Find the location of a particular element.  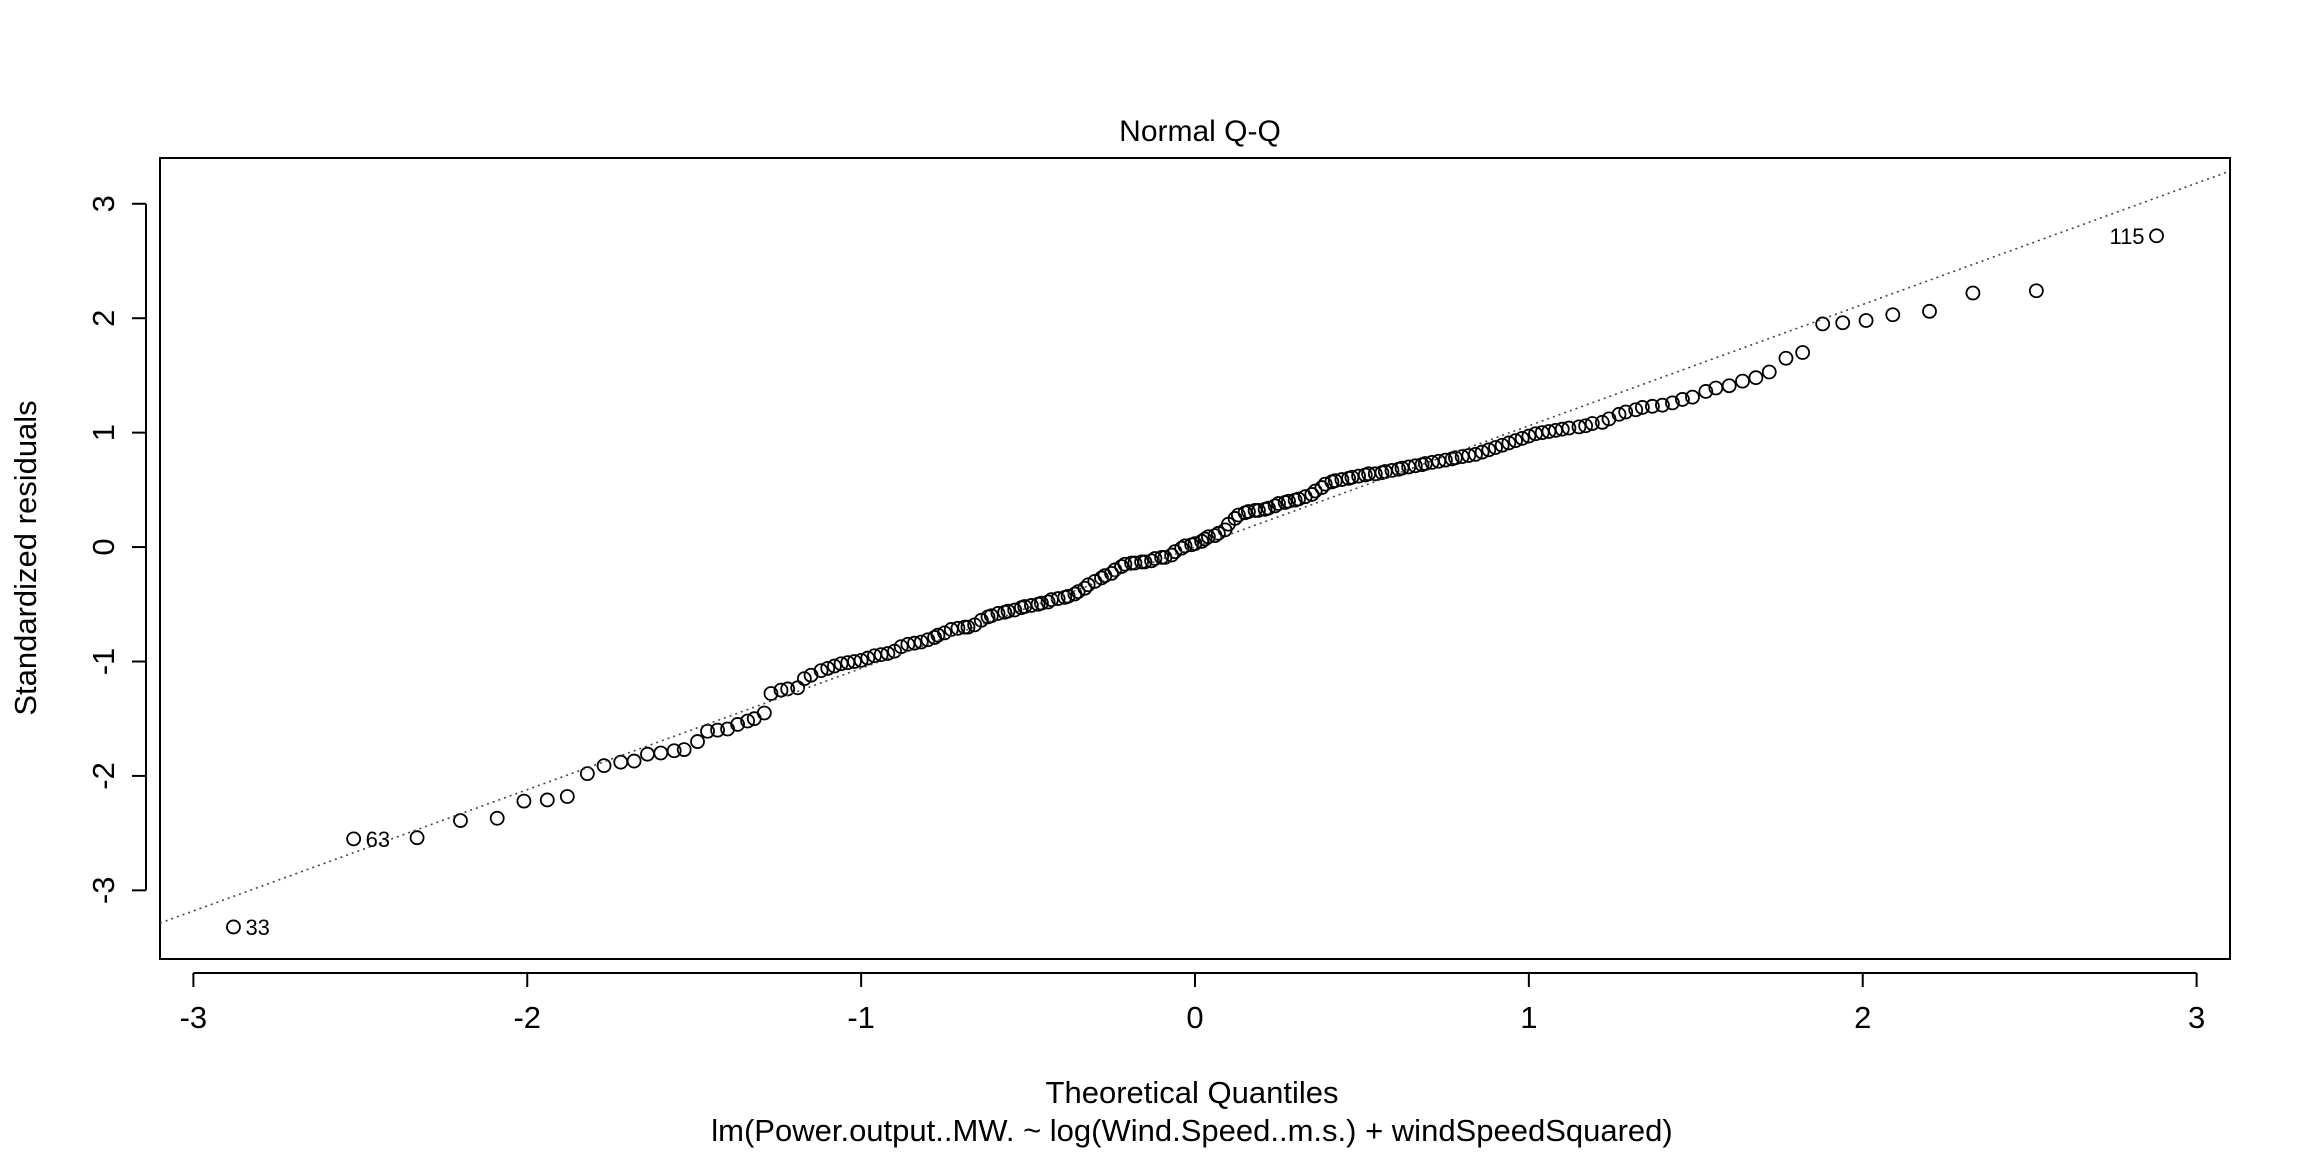

x-tick-label: -3 is located at coordinates (194, 1017).